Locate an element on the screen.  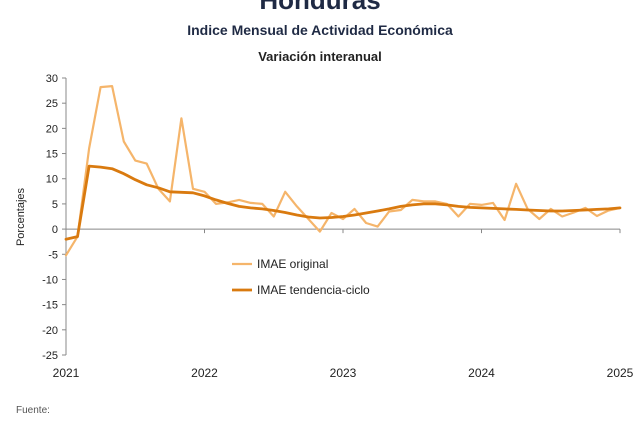
legend: IMAE original IMAE tendencia-ciclo is located at coordinates (301, 277).